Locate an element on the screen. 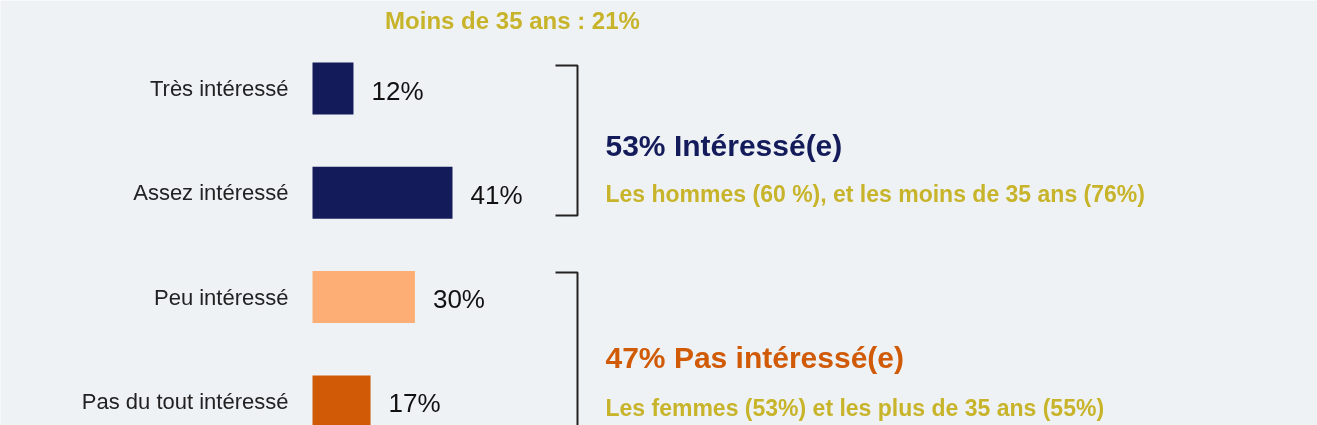 The width and height of the screenshot is (1317, 425). y-tick-label: Peu intéressé is located at coordinates (221, 297).